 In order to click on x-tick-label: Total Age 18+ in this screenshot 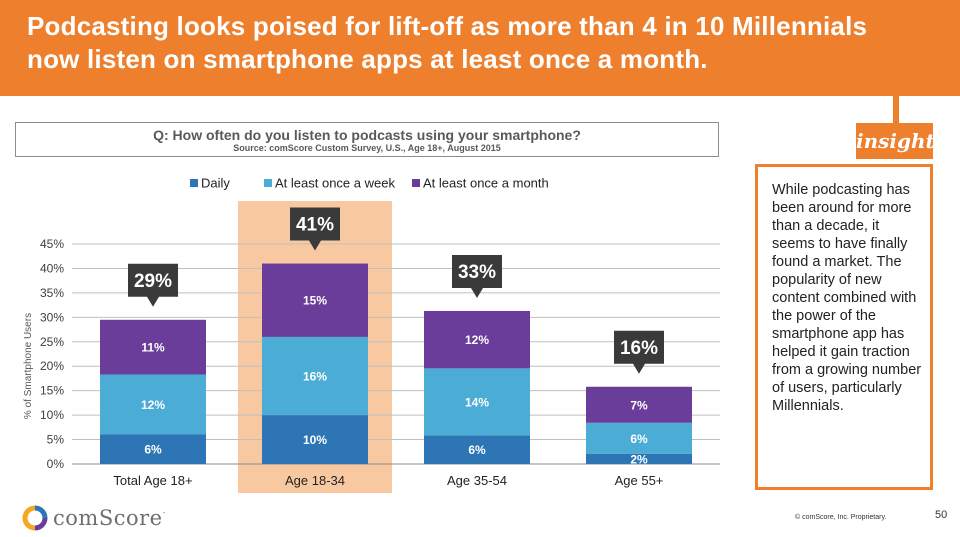, I will do `click(152, 480)`.